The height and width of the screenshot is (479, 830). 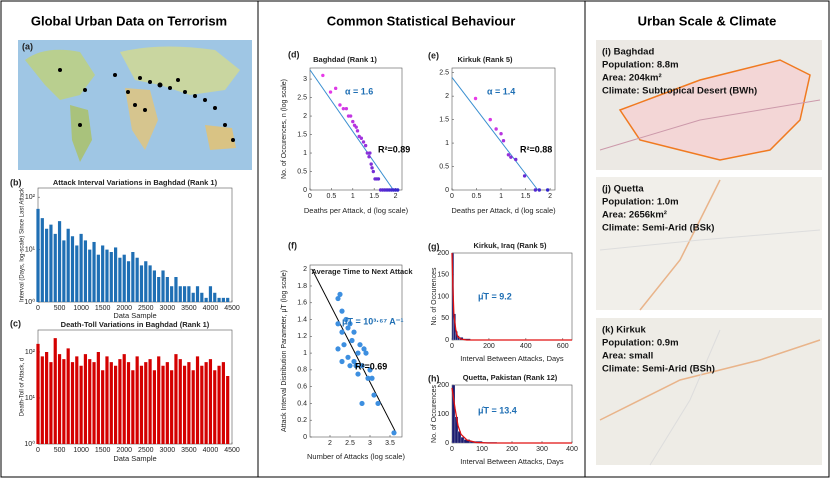 What do you see at coordinates (129, 20) in the screenshot?
I see `column-title: Global Urban Data on Terrorism` at bounding box center [129, 20].